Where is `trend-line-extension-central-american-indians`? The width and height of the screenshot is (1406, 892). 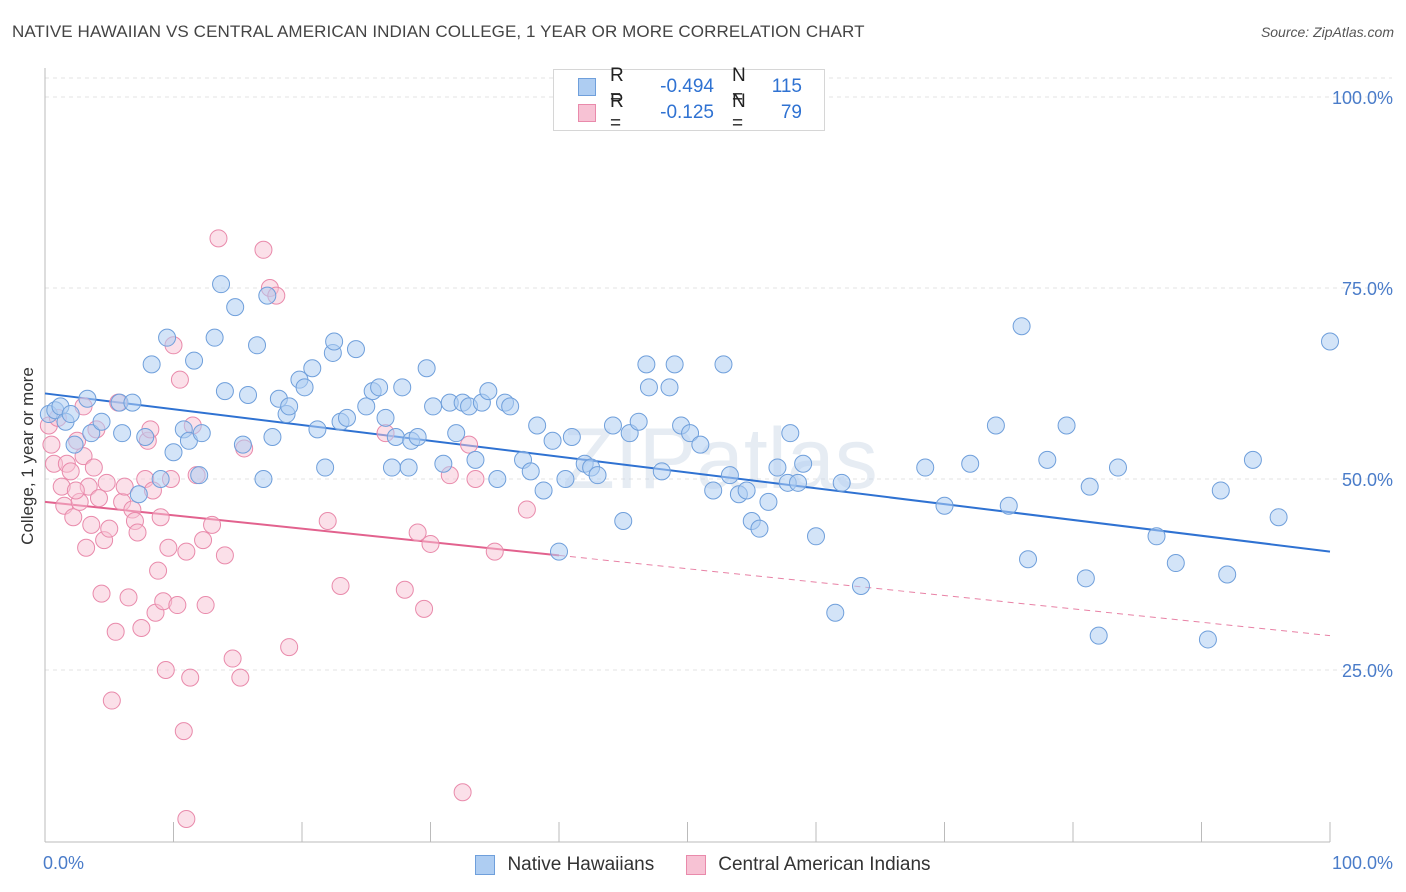 trend-line-extension-central-american-indians is located at coordinates (944, 595).